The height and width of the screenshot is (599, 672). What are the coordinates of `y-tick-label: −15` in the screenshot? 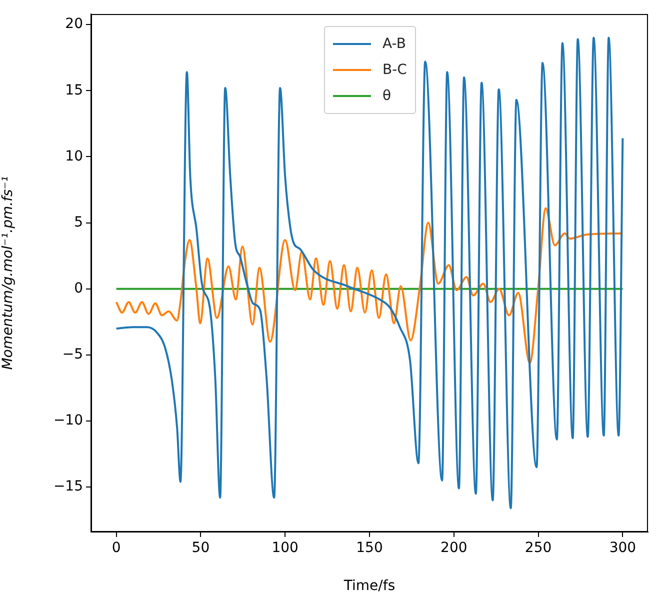 It's located at (68, 486).